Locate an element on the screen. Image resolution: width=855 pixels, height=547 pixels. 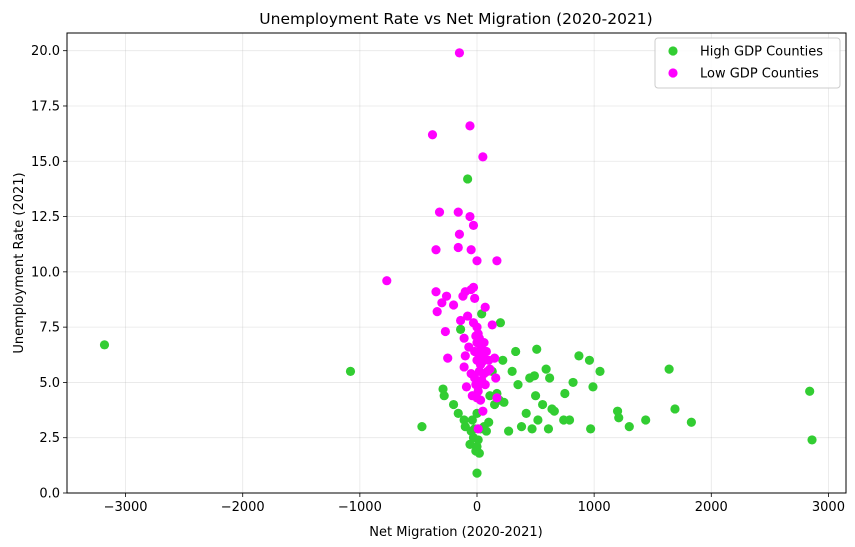
y-tick-label: 5.0 is located at coordinates (49, 383).